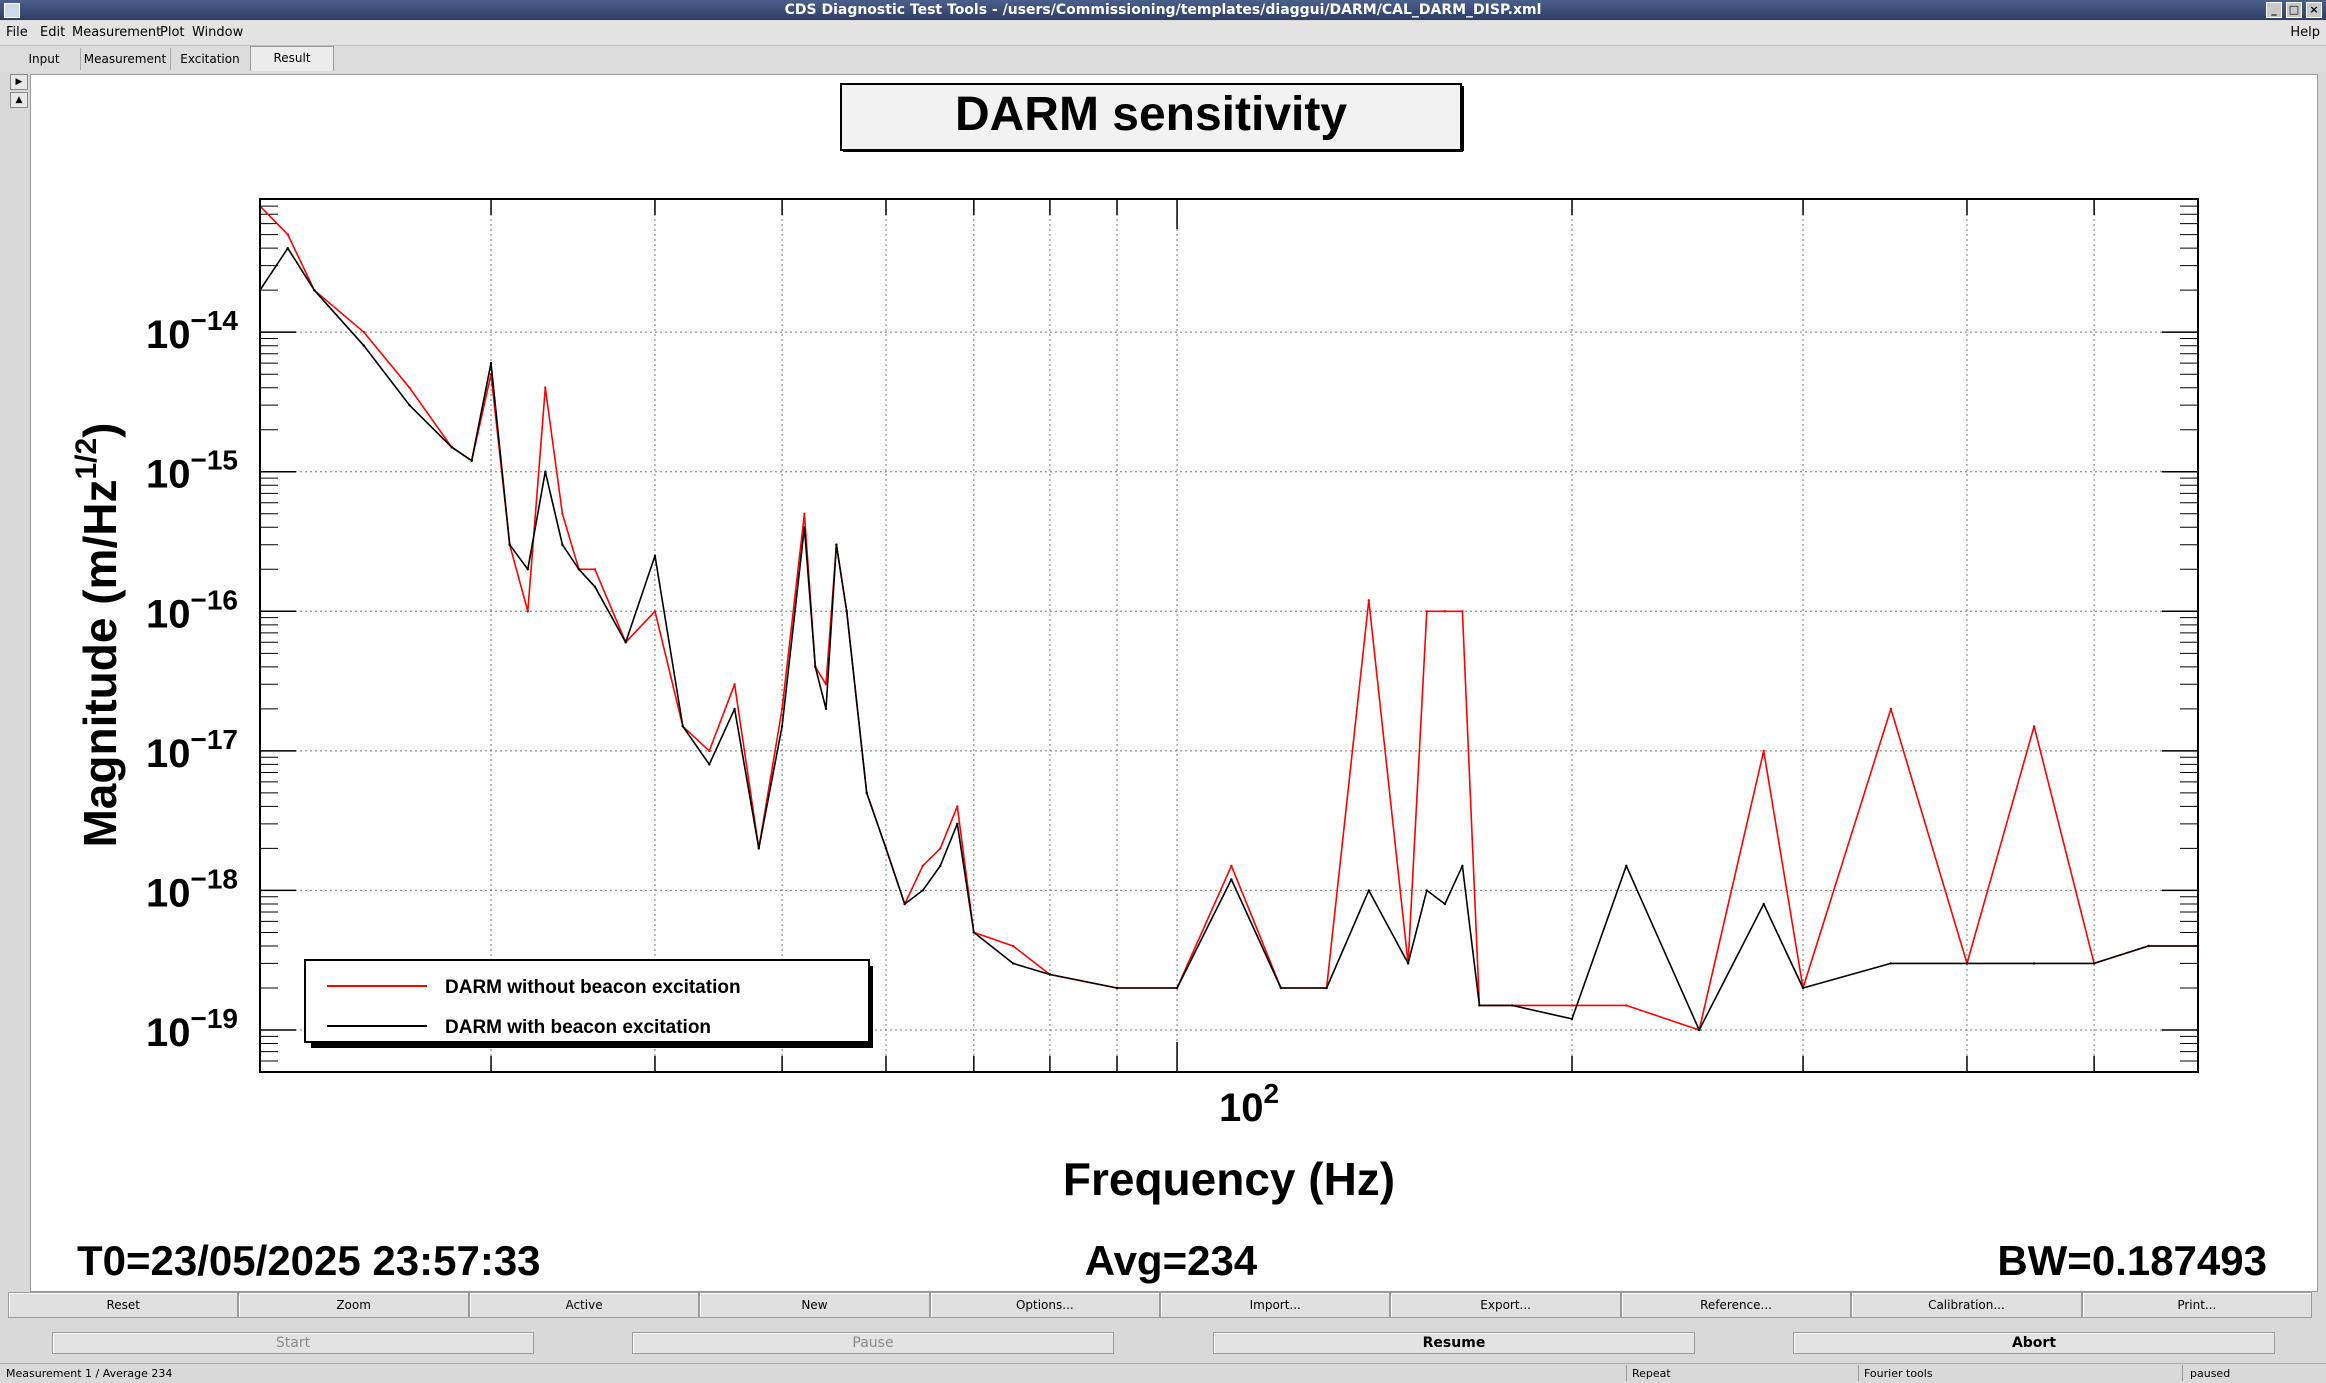 The width and height of the screenshot is (2326, 1383). I want to click on legend-label-without-beacon: DARM without beacon excitation, so click(593, 987).